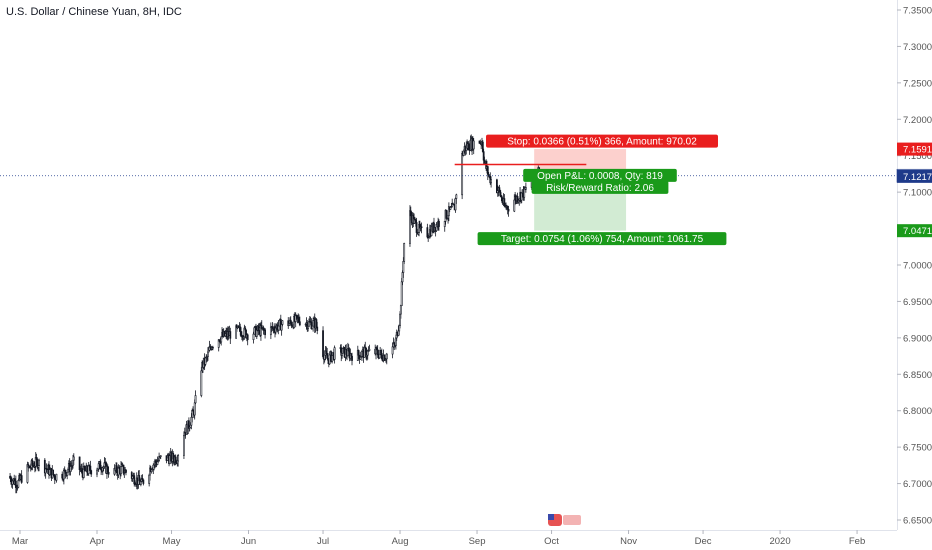 This screenshot has height=550, width=932. What do you see at coordinates (917, 231) in the screenshot?
I see `price-tag-label: 7.0471` at bounding box center [917, 231].